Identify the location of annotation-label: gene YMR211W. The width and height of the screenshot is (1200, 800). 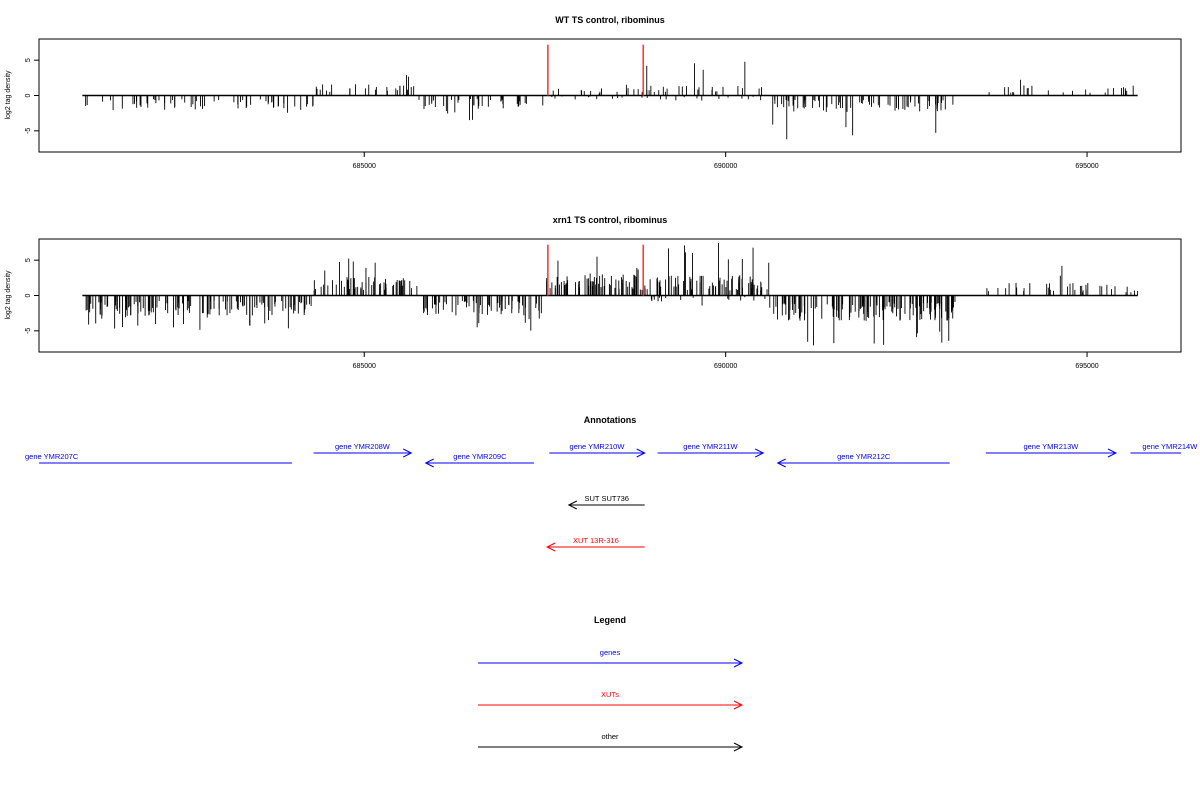
(710, 446).